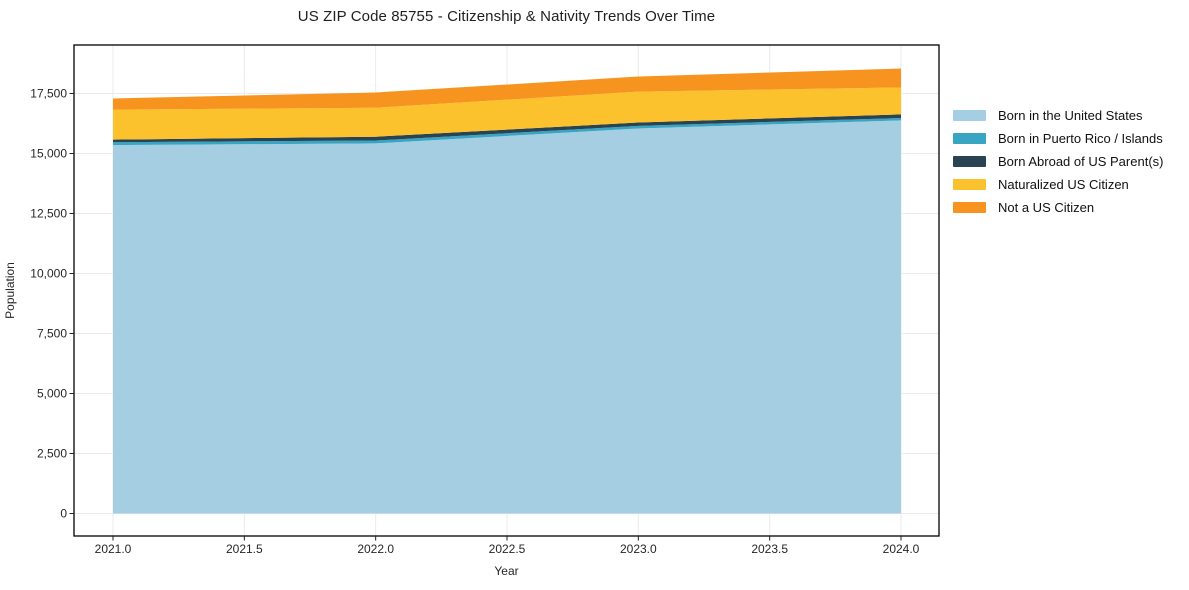 This screenshot has width=1189, height=590. Describe the element at coordinates (1081, 161) in the screenshot. I see `legend-item-label: Born Abroad of US Parent(s)` at that location.